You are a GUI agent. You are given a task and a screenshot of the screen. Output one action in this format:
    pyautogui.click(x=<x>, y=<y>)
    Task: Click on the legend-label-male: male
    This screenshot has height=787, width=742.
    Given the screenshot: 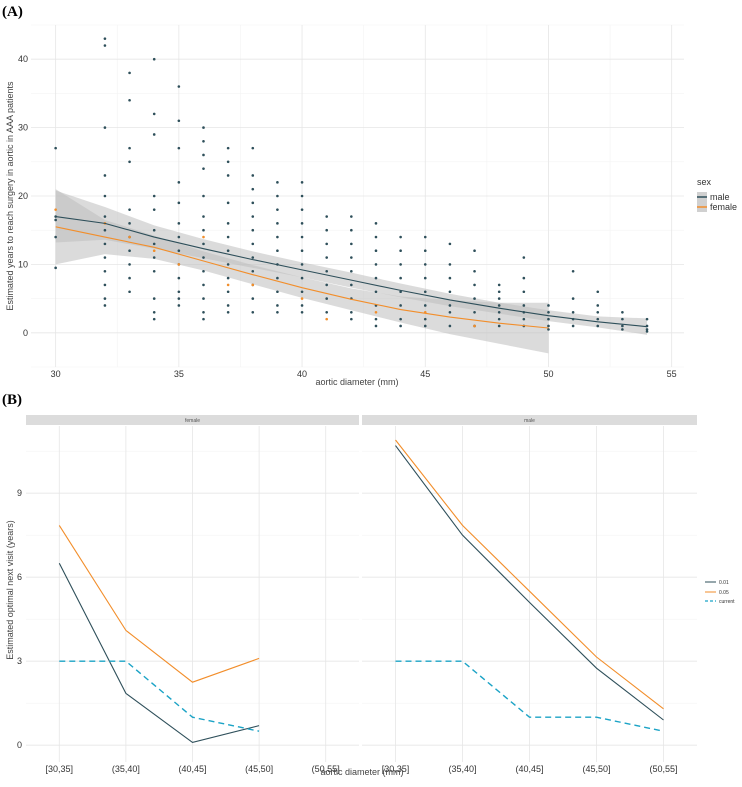 What is the action you would take?
    pyautogui.click(x=720, y=197)
    